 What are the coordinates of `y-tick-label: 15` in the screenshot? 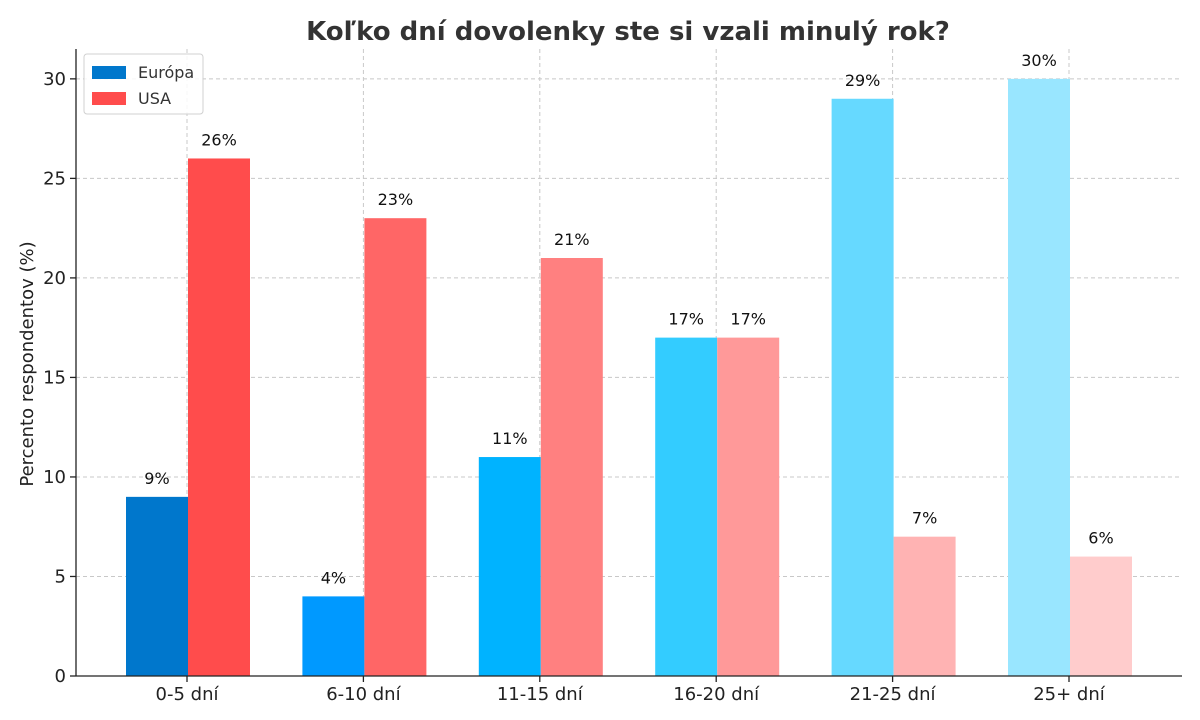 It's located at (54, 377).